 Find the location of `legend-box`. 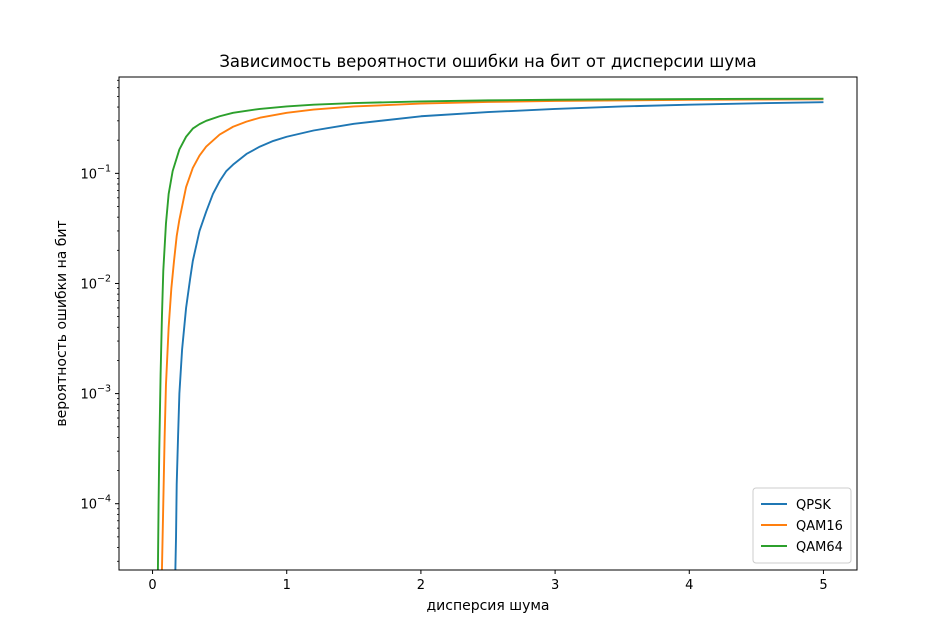

legend-box is located at coordinates (802, 525).